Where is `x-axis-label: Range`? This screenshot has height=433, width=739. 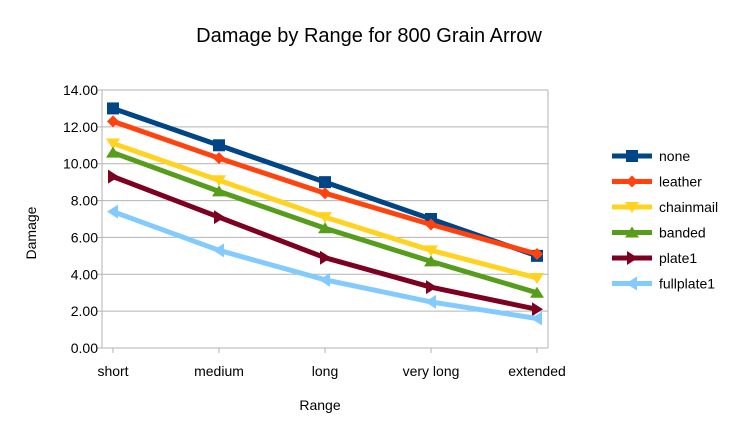 x-axis-label: Range is located at coordinates (319, 405).